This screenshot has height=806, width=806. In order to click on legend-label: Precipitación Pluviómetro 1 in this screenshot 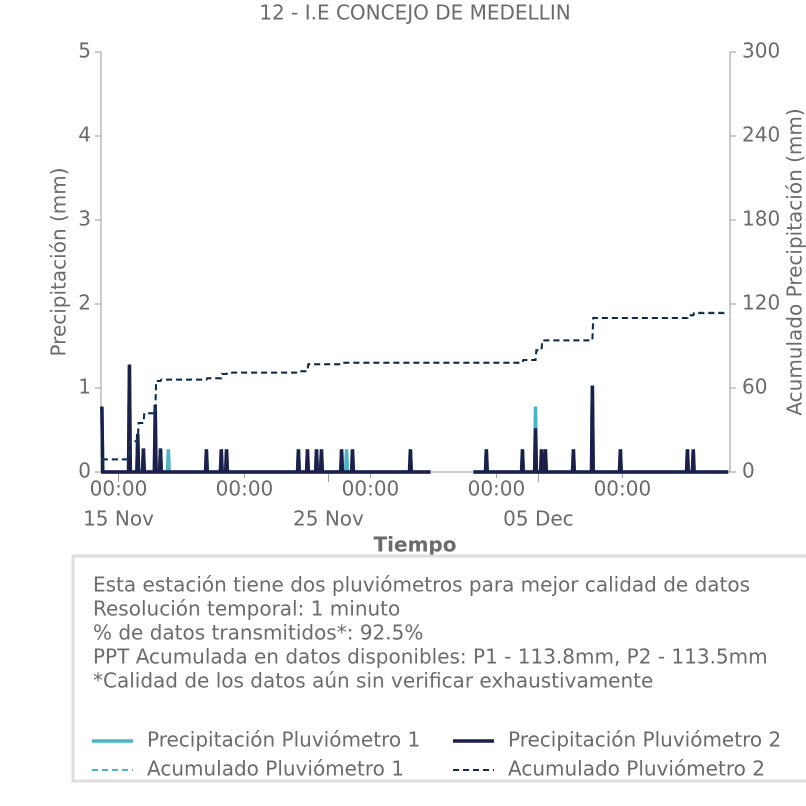, I will do `click(283, 740)`.